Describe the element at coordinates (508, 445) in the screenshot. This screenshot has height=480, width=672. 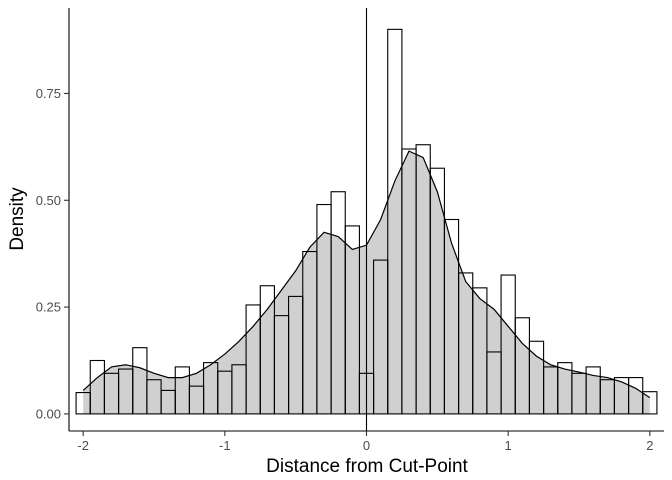
I see `x-tick-label: 1` at that location.